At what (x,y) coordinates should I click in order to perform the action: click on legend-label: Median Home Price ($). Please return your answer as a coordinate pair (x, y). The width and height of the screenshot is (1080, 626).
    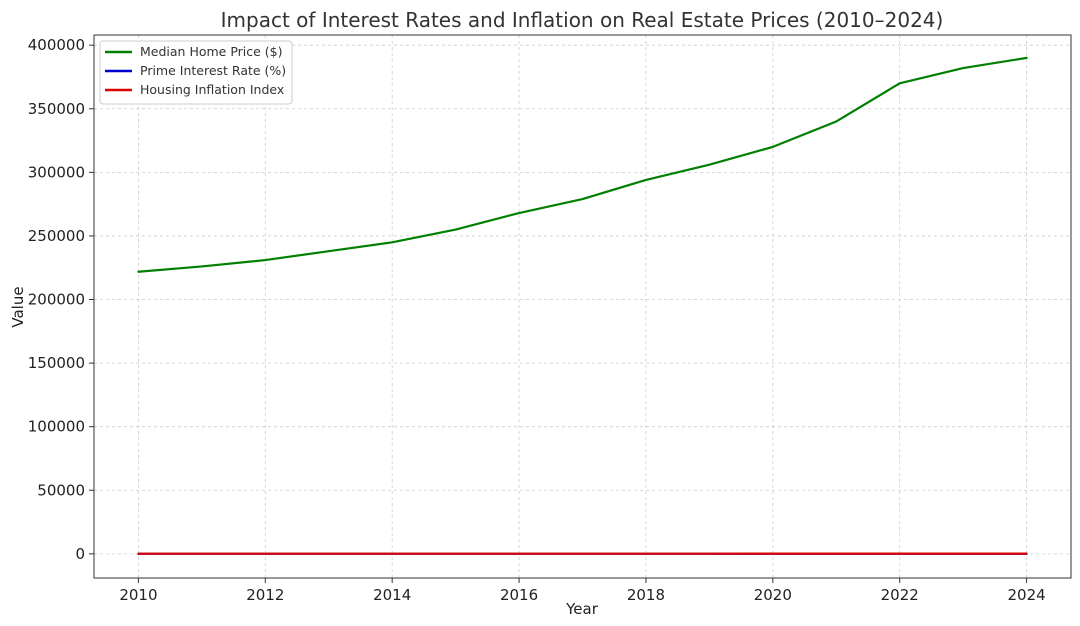
    Looking at the image, I should click on (211, 51).